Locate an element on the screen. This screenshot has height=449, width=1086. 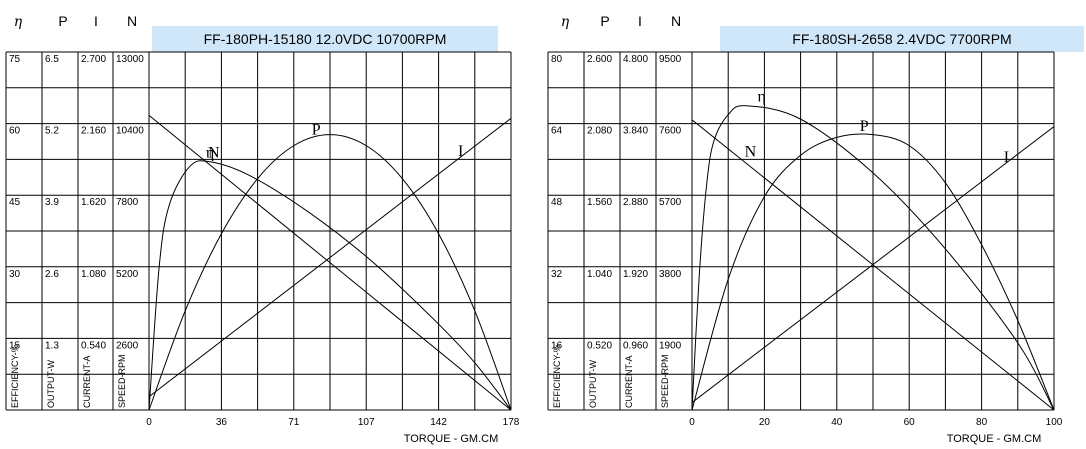
y-tick-η: 80 is located at coordinates (557, 59).